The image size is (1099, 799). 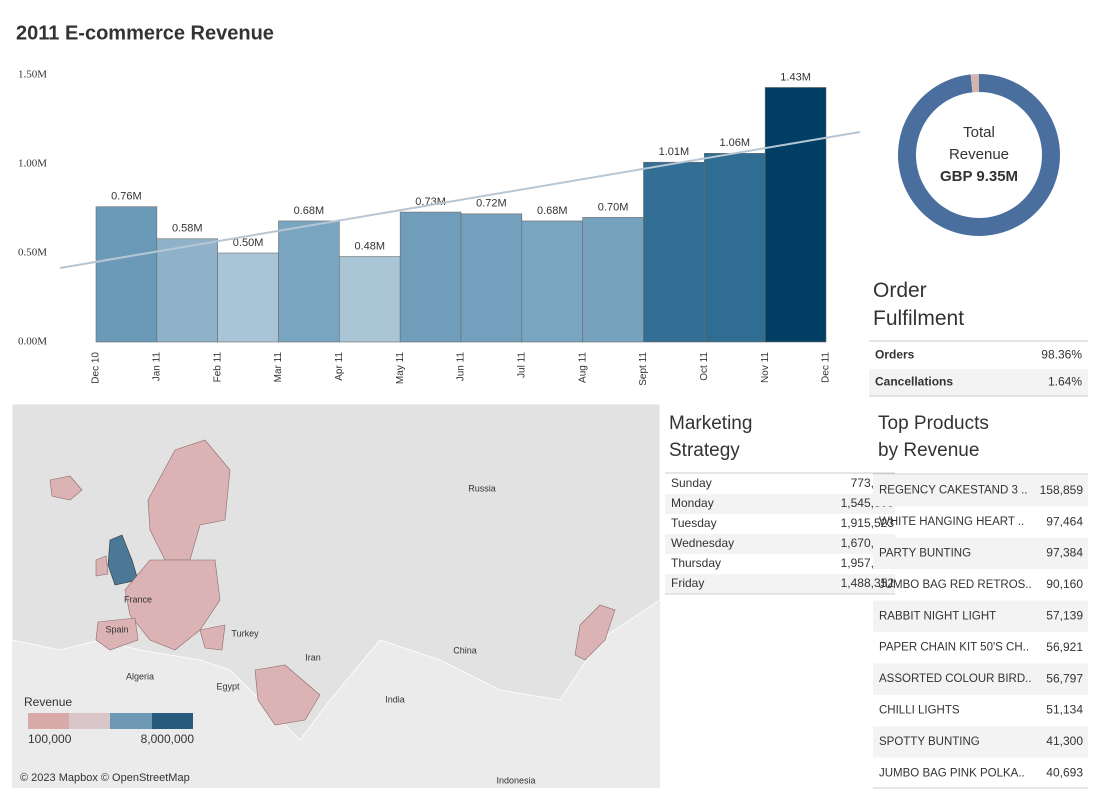 What do you see at coordinates (795, 77) in the screenshot?
I see `value-label: 1.43M` at bounding box center [795, 77].